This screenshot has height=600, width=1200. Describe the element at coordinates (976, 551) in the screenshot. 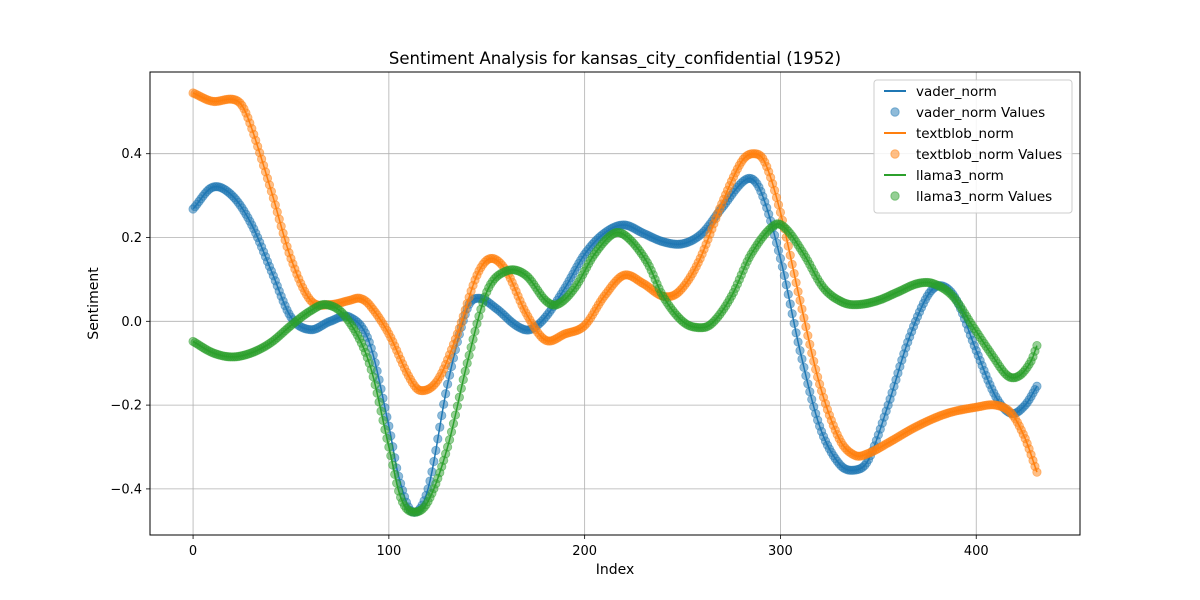

I see `x-tick-label: 400` at that location.